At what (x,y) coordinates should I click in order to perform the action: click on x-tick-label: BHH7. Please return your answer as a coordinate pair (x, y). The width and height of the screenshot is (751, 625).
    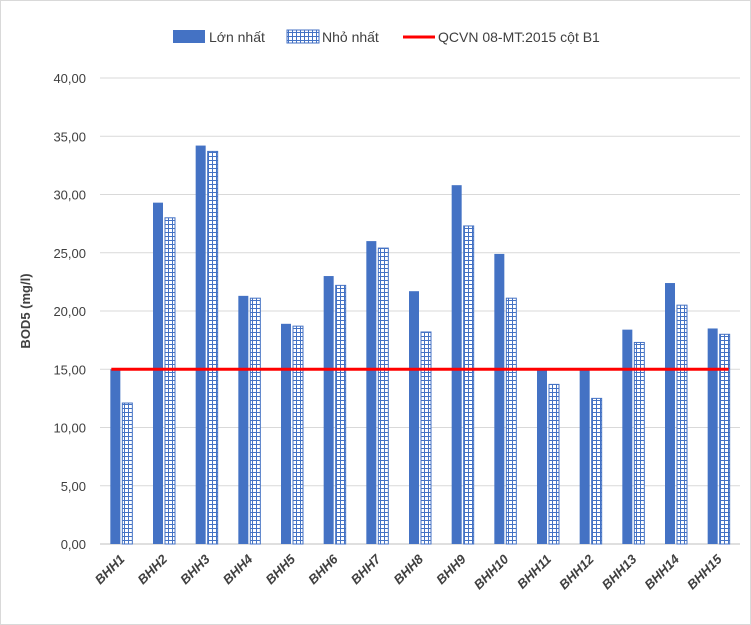
    Looking at the image, I should click on (366, 569).